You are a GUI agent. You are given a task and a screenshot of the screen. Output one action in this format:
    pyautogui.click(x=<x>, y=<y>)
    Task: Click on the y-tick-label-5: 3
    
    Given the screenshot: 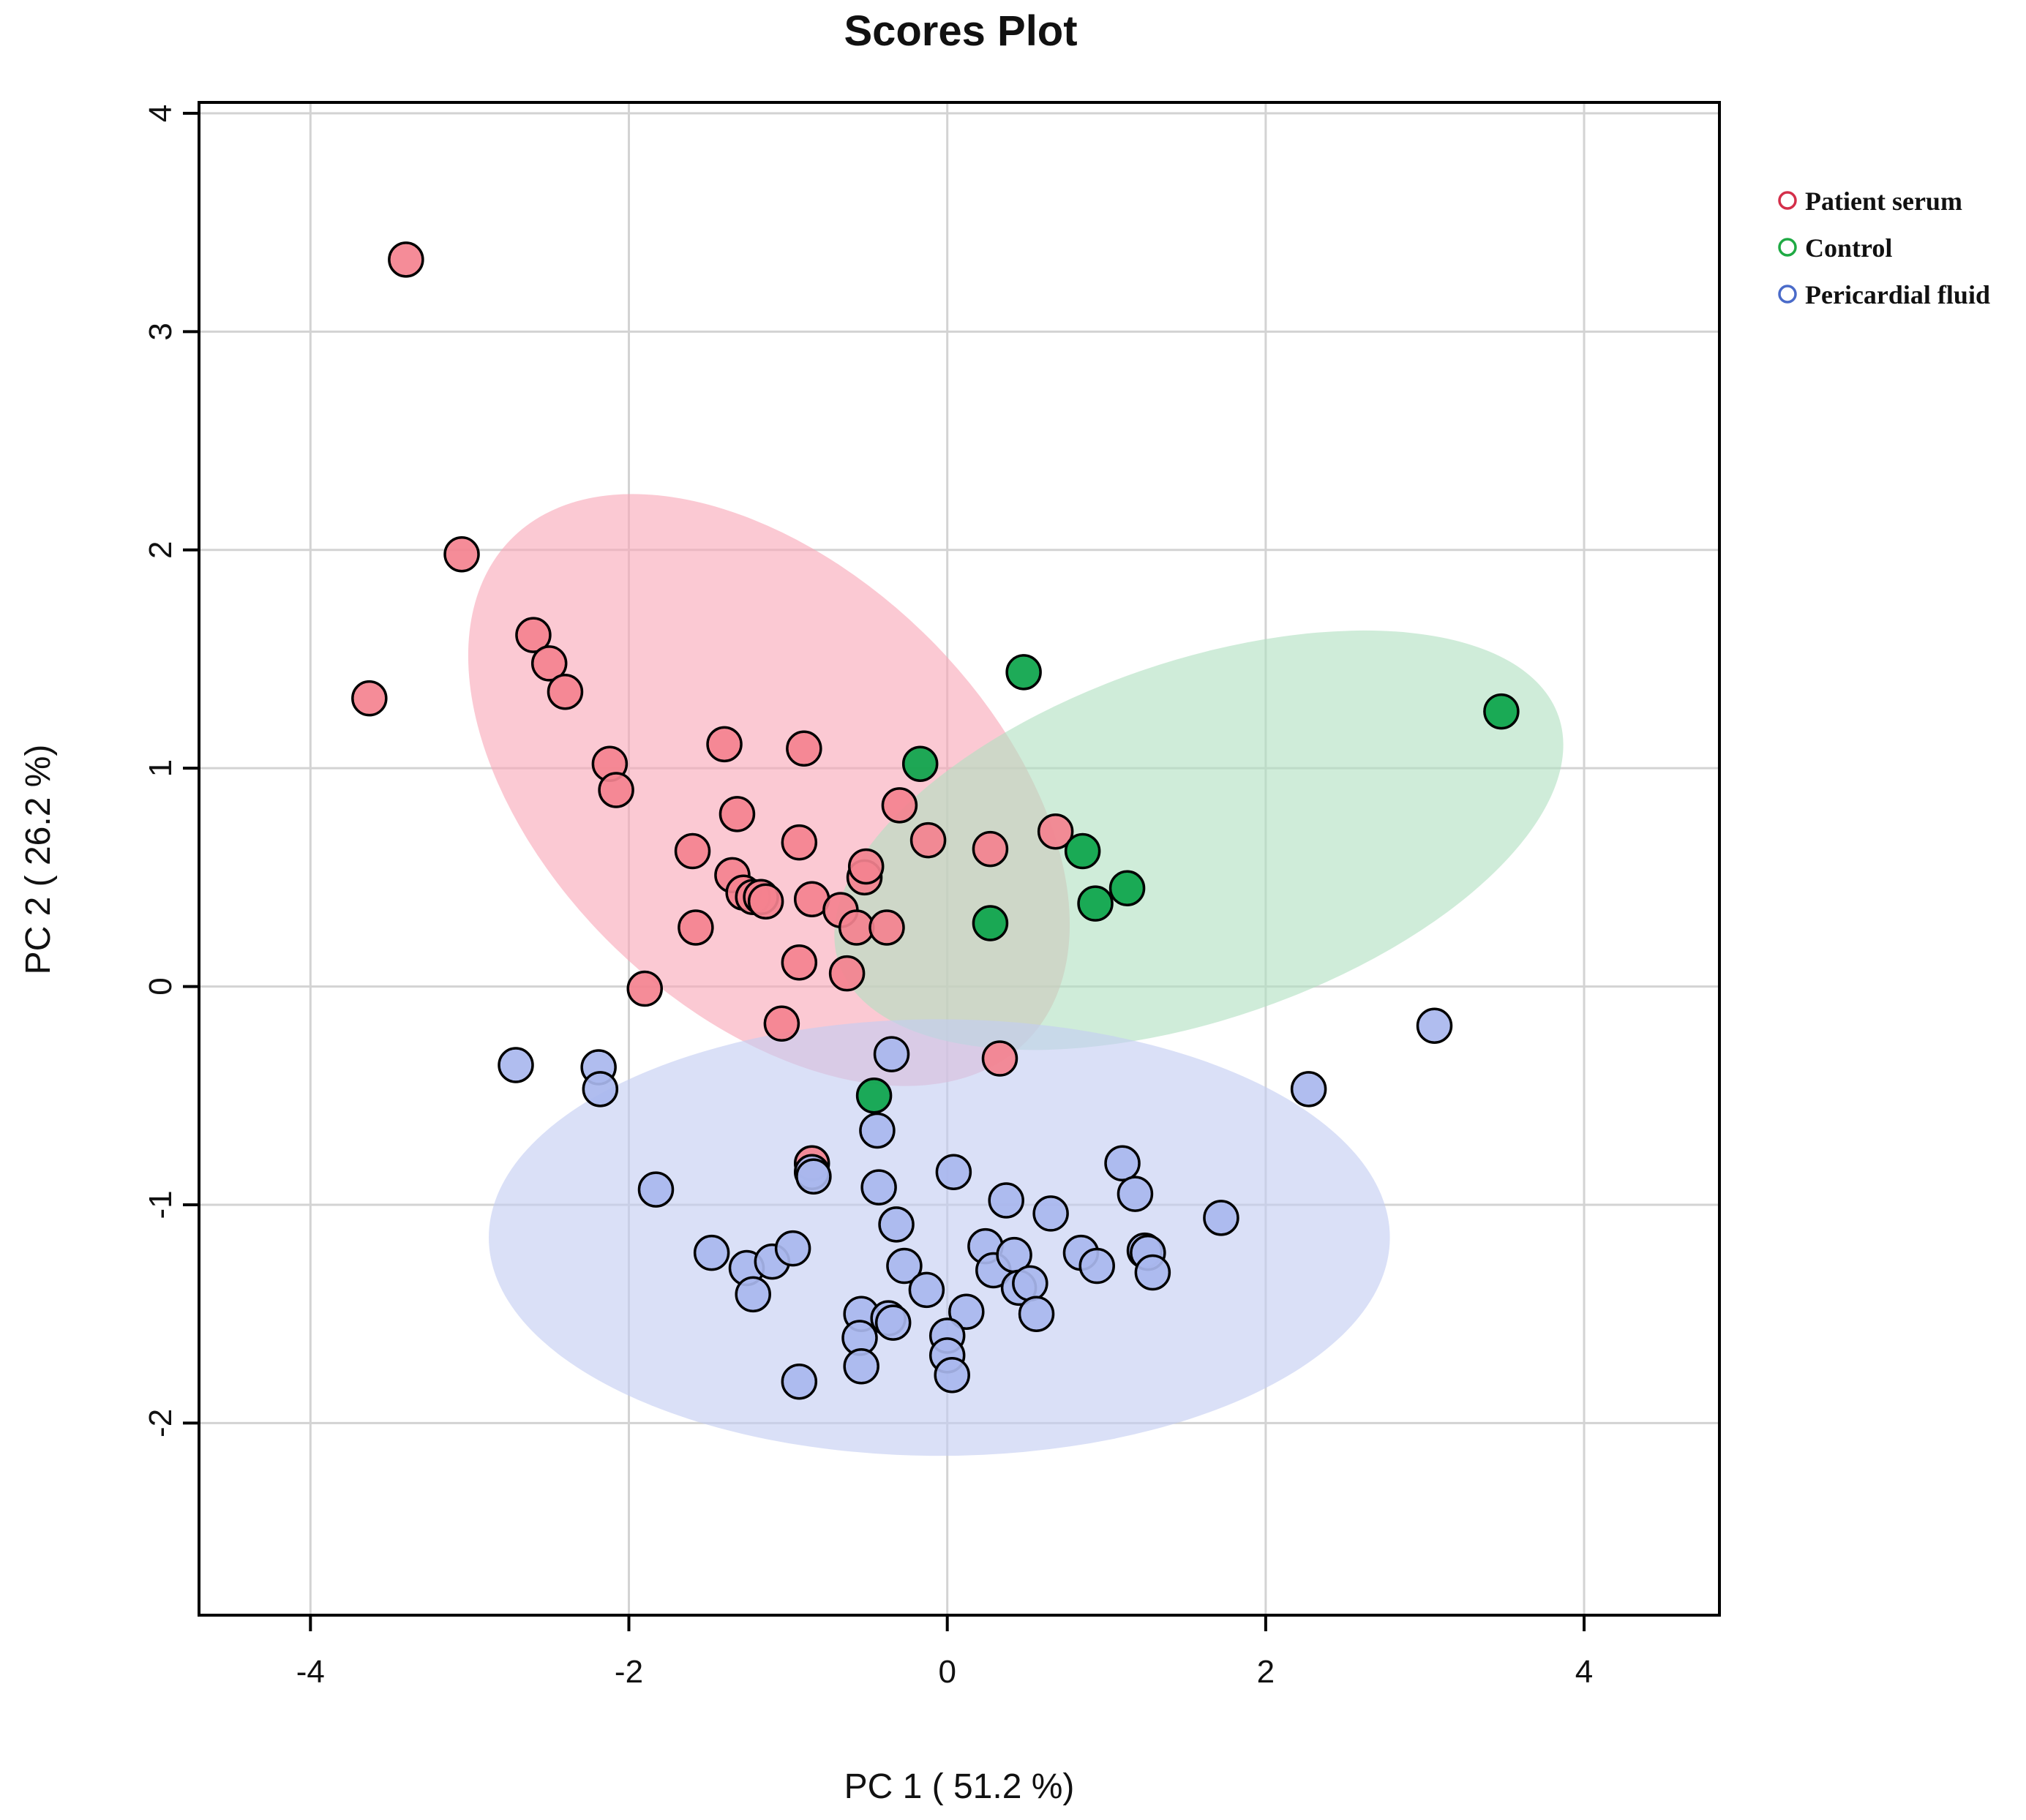 What is the action you would take?
    pyautogui.click(x=161, y=331)
    